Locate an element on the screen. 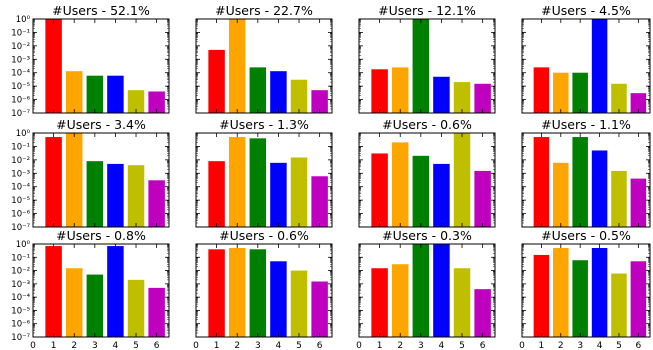 This screenshot has width=653, height=350. subplot-10: 0 1 2 3 4 5 6 #Users - 0.6% is located at coordinates (263, 289).